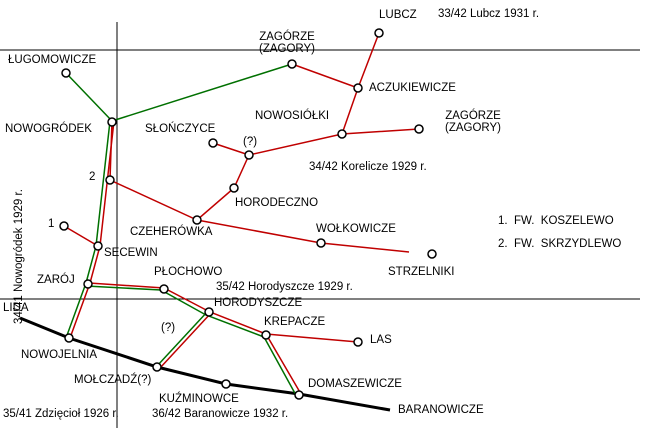 The height and width of the screenshot is (432, 645). What do you see at coordinates (113, 380) in the screenshot?
I see `label-molczadz: MOŁCZADŹ(?)` at bounding box center [113, 380].